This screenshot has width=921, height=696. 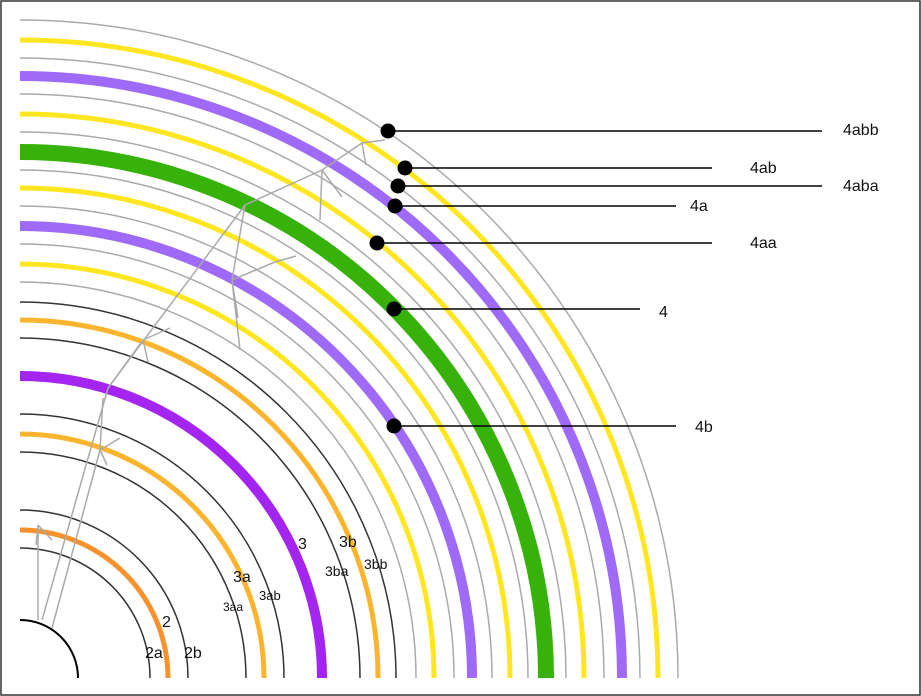 I want to click on arc-3ab-ring, so click(x=152, y=546).